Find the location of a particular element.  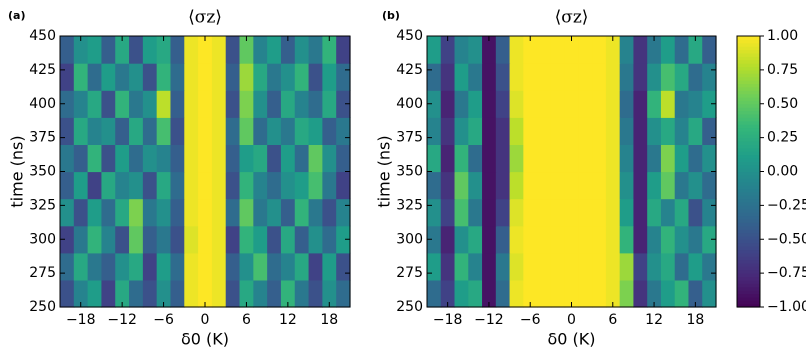

y-tick-label: 375 is located at coordinates (409, 138).